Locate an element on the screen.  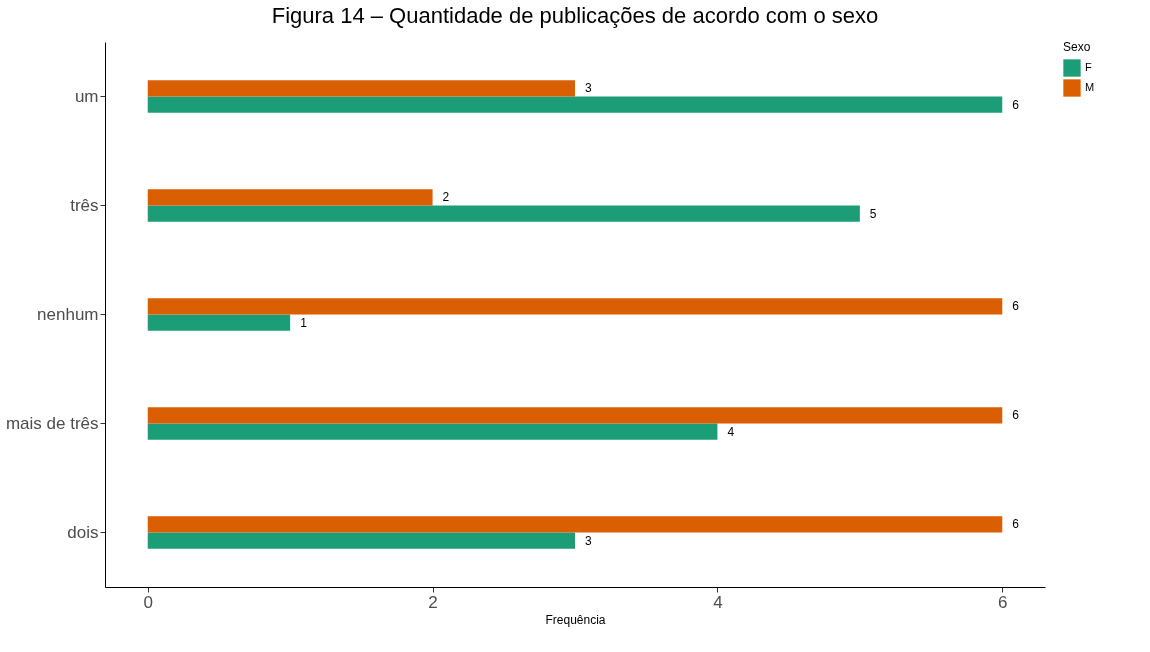
chart-title: Figura 14 – Quantidade de publicações de acordo com o sexo is located at coordinates (575, 15).